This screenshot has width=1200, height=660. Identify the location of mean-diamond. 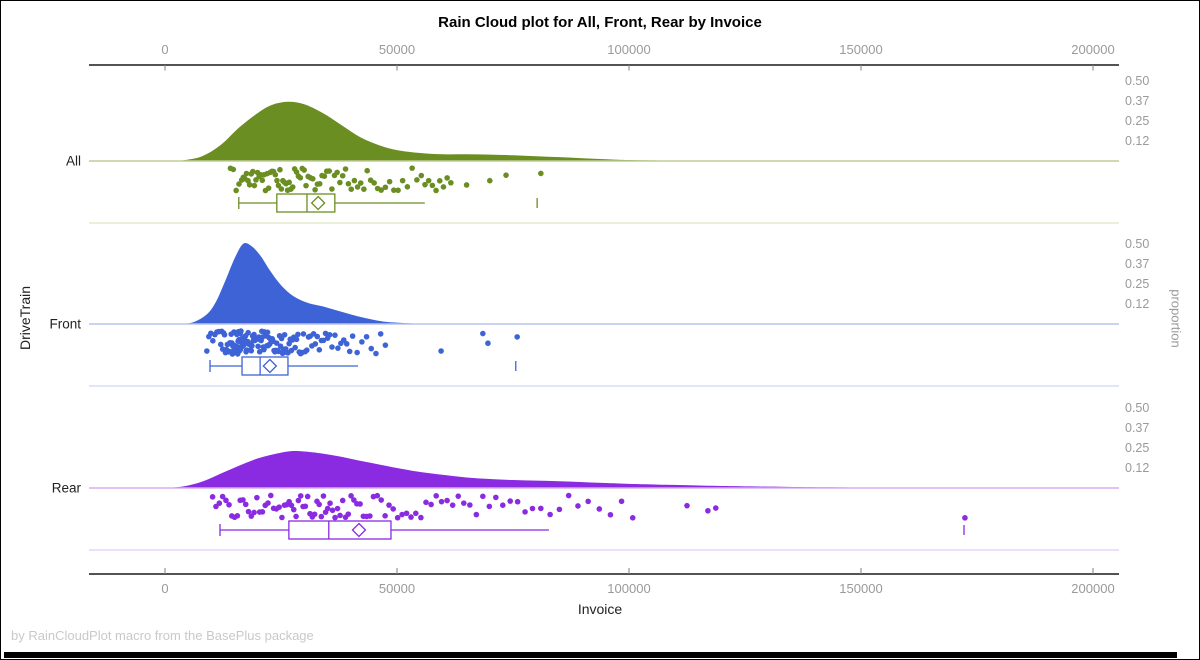
(359, 530).